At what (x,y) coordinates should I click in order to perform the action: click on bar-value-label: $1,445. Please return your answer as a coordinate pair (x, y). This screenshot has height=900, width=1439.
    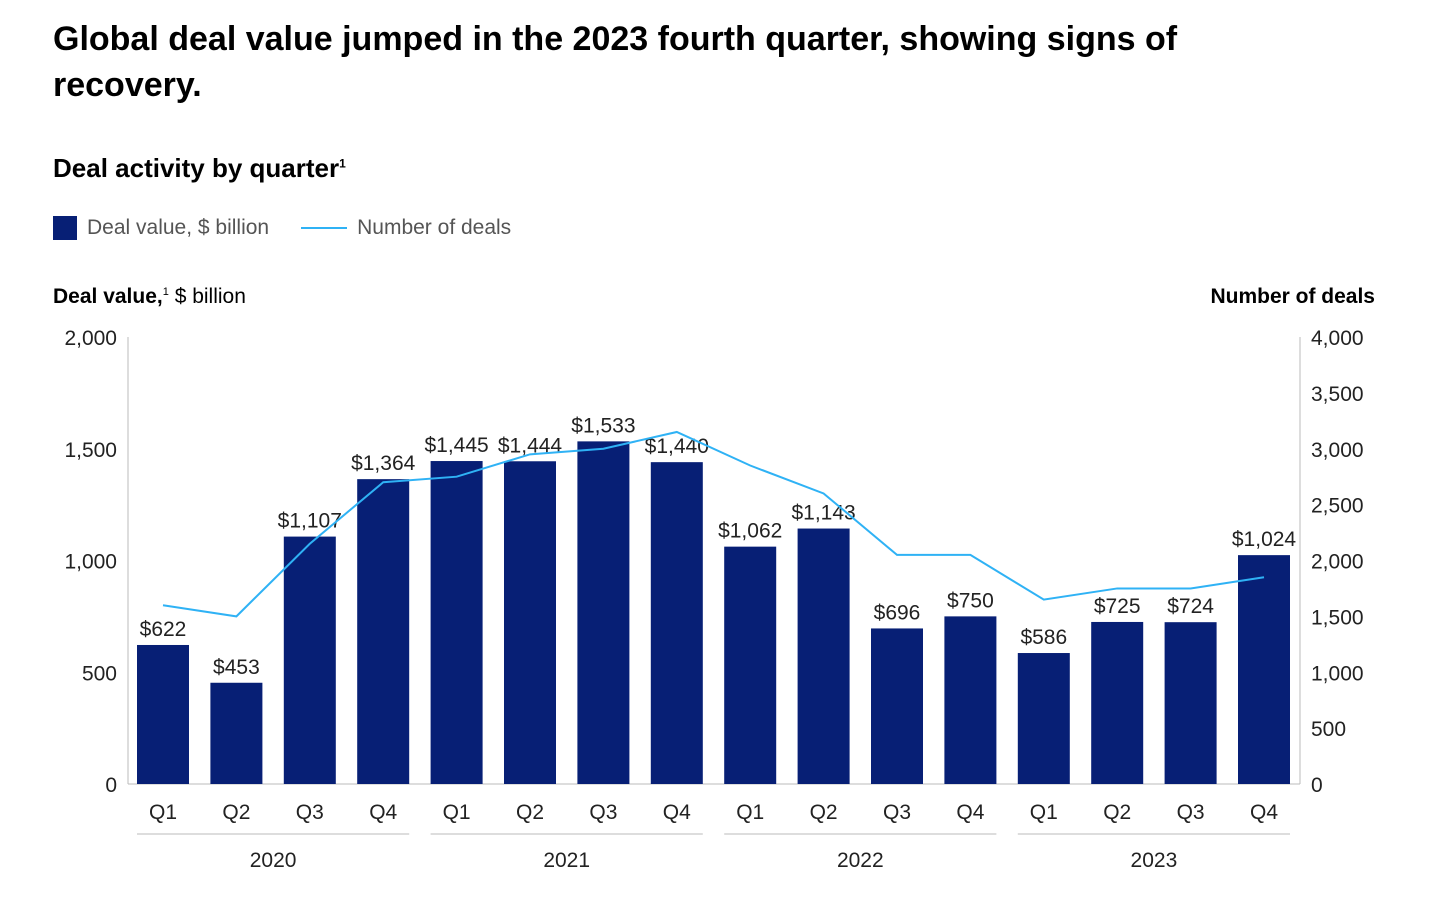
    Looking at the image, I should click on (456, 445).